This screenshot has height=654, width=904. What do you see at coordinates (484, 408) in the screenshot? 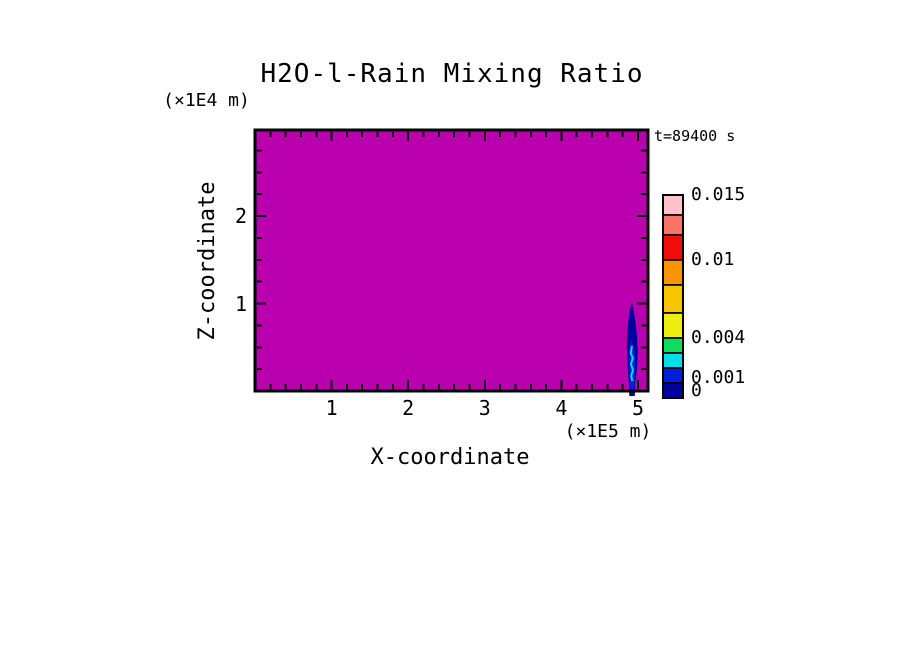
I see `x-tick-label: 3` at bounding box center [484, 408].